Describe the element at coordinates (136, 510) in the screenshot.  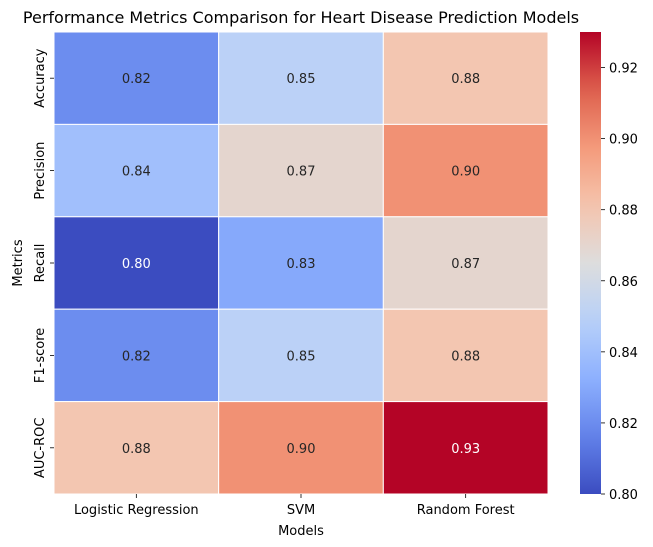
I see `x-tick-label: Logistic Regression` at that location.